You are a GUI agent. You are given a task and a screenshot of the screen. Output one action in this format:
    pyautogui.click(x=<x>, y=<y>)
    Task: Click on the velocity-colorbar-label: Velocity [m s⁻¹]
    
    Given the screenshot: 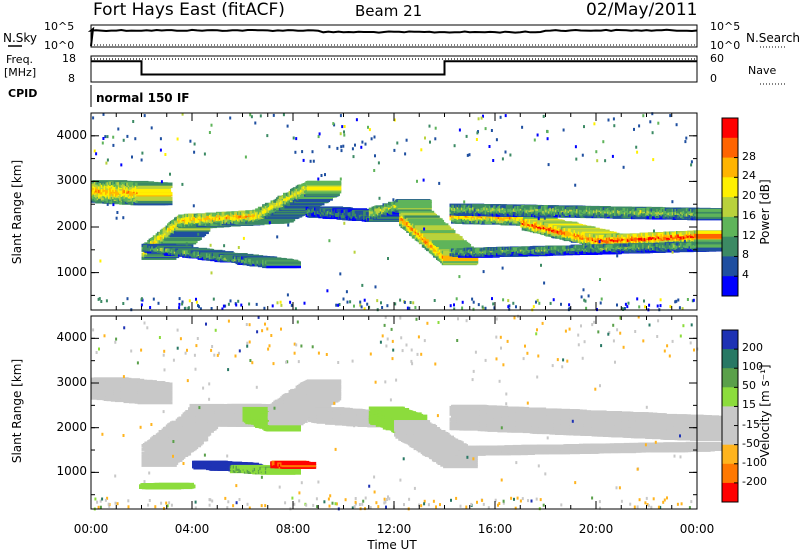 What is the action you would take?
    pyautogui.click(x=765, y=411)
    